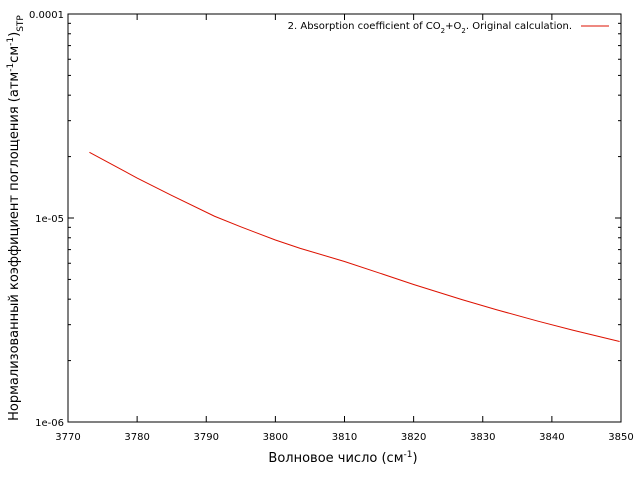  What do you see at coordinates (206, 437) in the screenshot?
I see `x-tick-label: 3790` at bounding box center [206, 437].